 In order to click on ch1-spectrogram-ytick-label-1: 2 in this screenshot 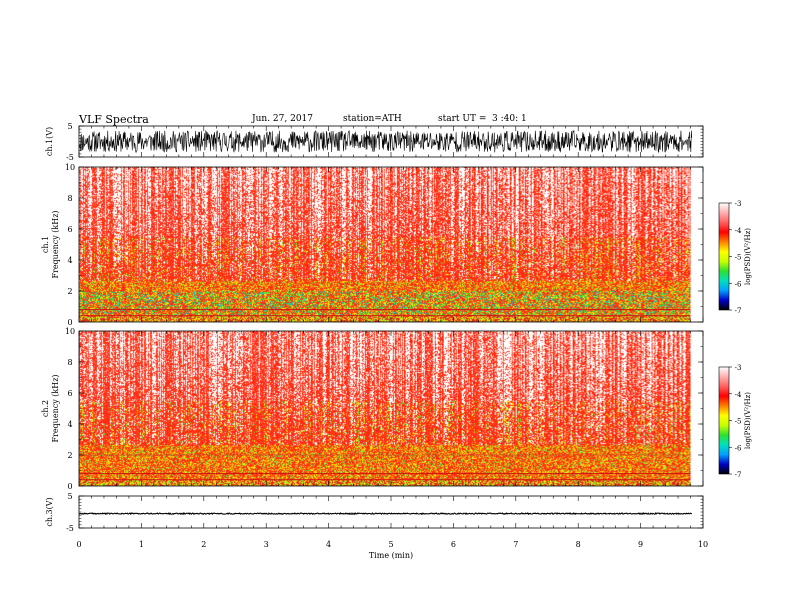, I will do `click(69, 291)`.